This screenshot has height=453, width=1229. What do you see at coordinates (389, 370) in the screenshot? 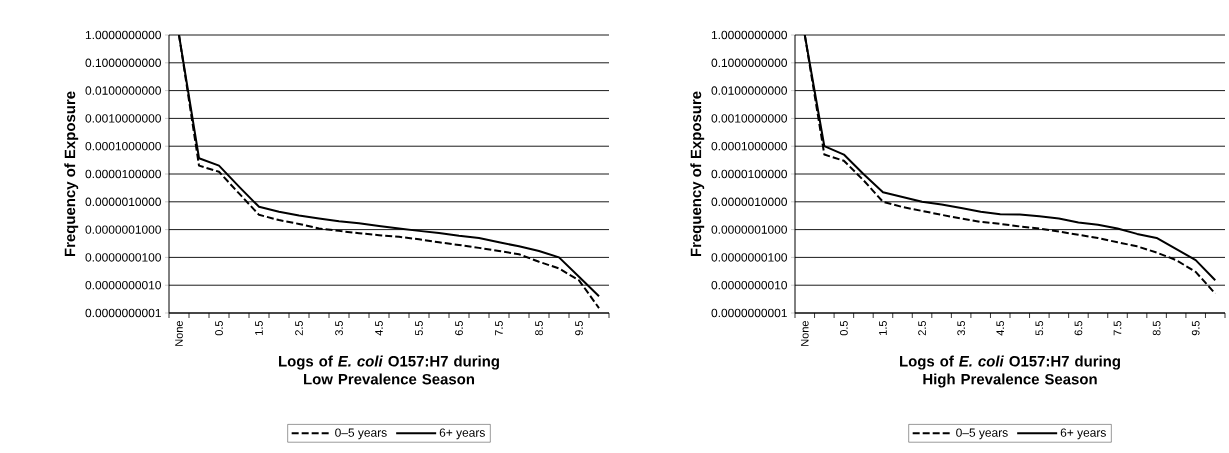
I see `x-axis-title: Logs of E. coli O157:H7 during Low Prevalence Season` at bounding box center [389, 370].